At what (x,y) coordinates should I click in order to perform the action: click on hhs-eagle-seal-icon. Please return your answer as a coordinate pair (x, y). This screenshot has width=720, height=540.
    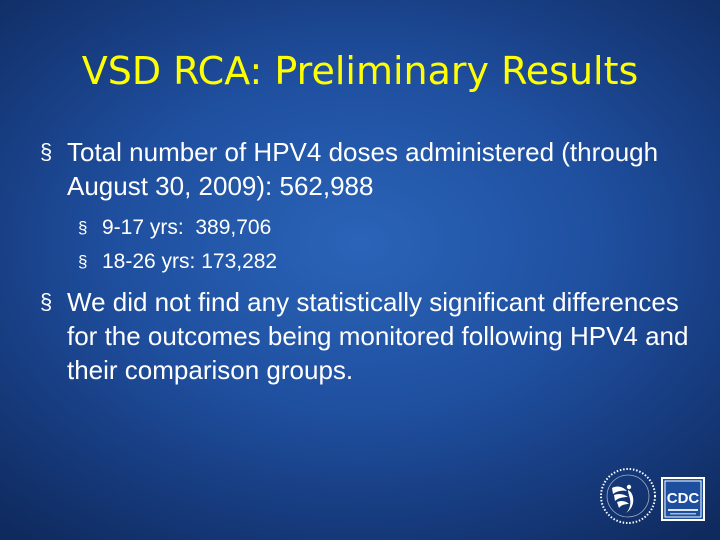
    Looking at the image, I should click on (628, 496).